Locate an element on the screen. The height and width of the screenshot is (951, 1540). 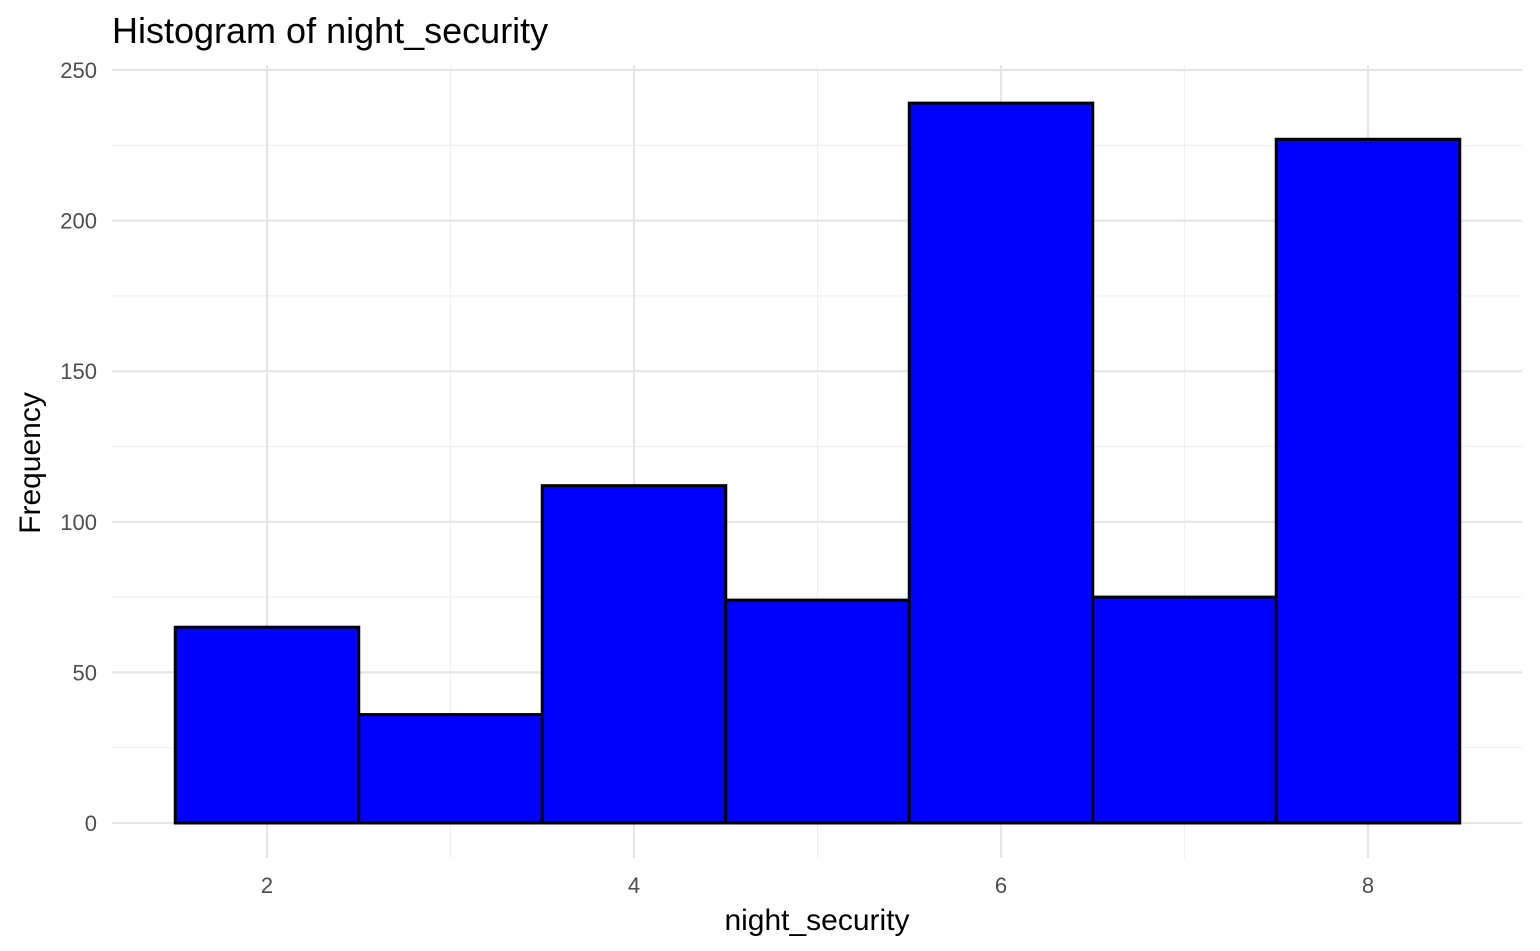
x-tick-labels: 2 4 6 8 is located at coordinates (817, 885).